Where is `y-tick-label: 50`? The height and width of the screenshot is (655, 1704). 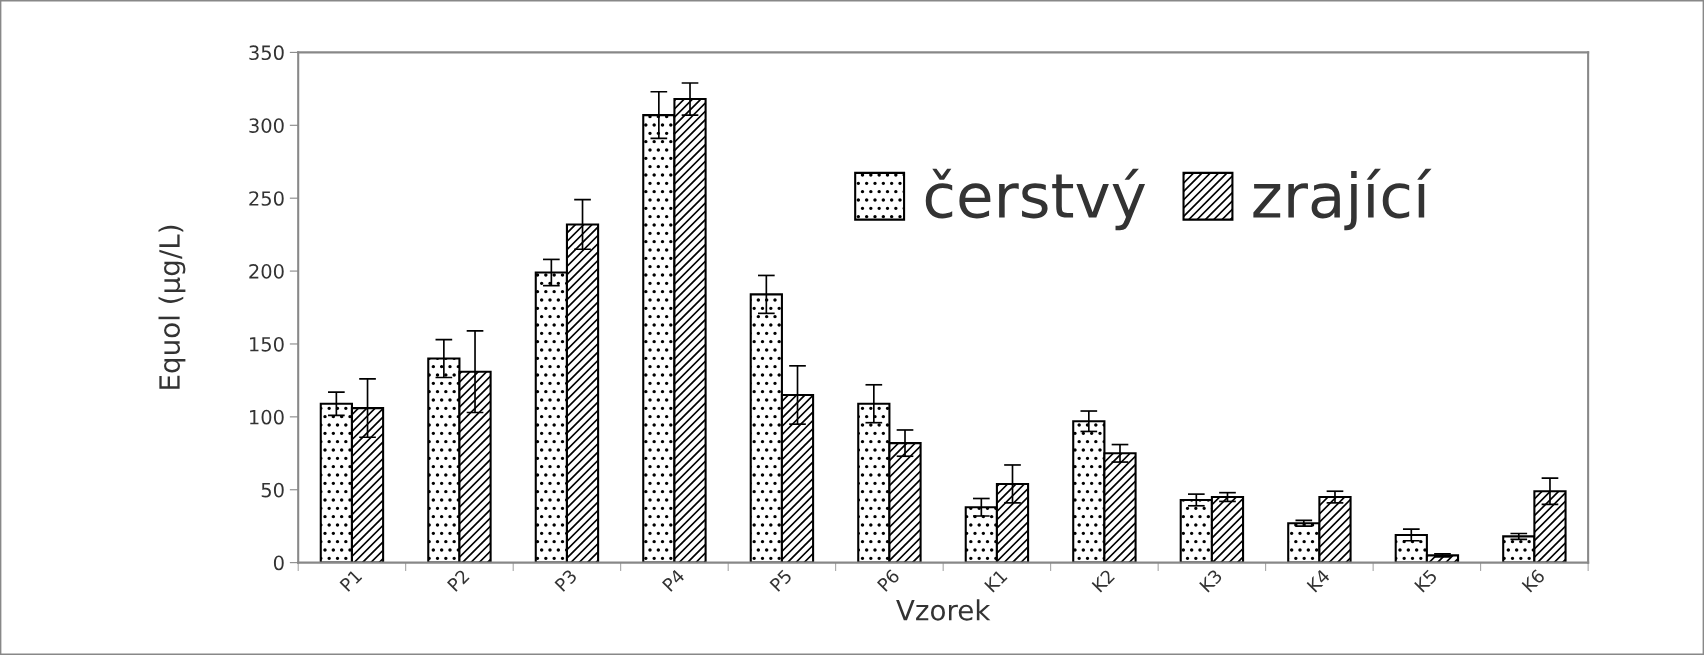 y-tick-label: 50 is located at coordinates (272, 490).